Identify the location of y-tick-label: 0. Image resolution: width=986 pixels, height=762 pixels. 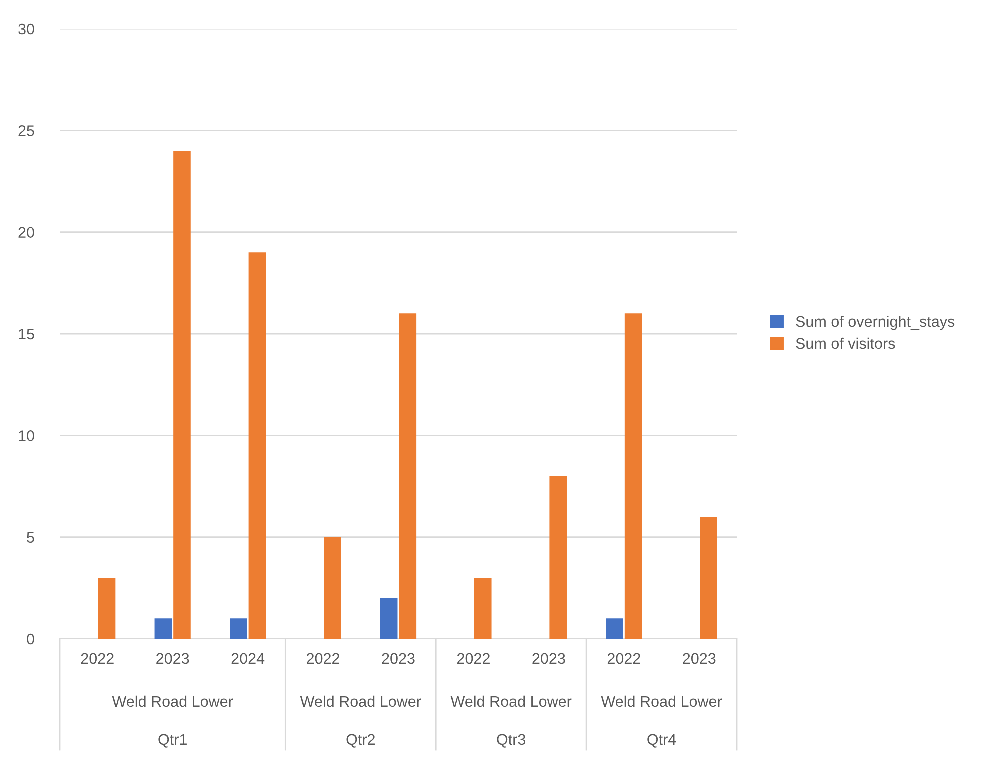
(30, 639).